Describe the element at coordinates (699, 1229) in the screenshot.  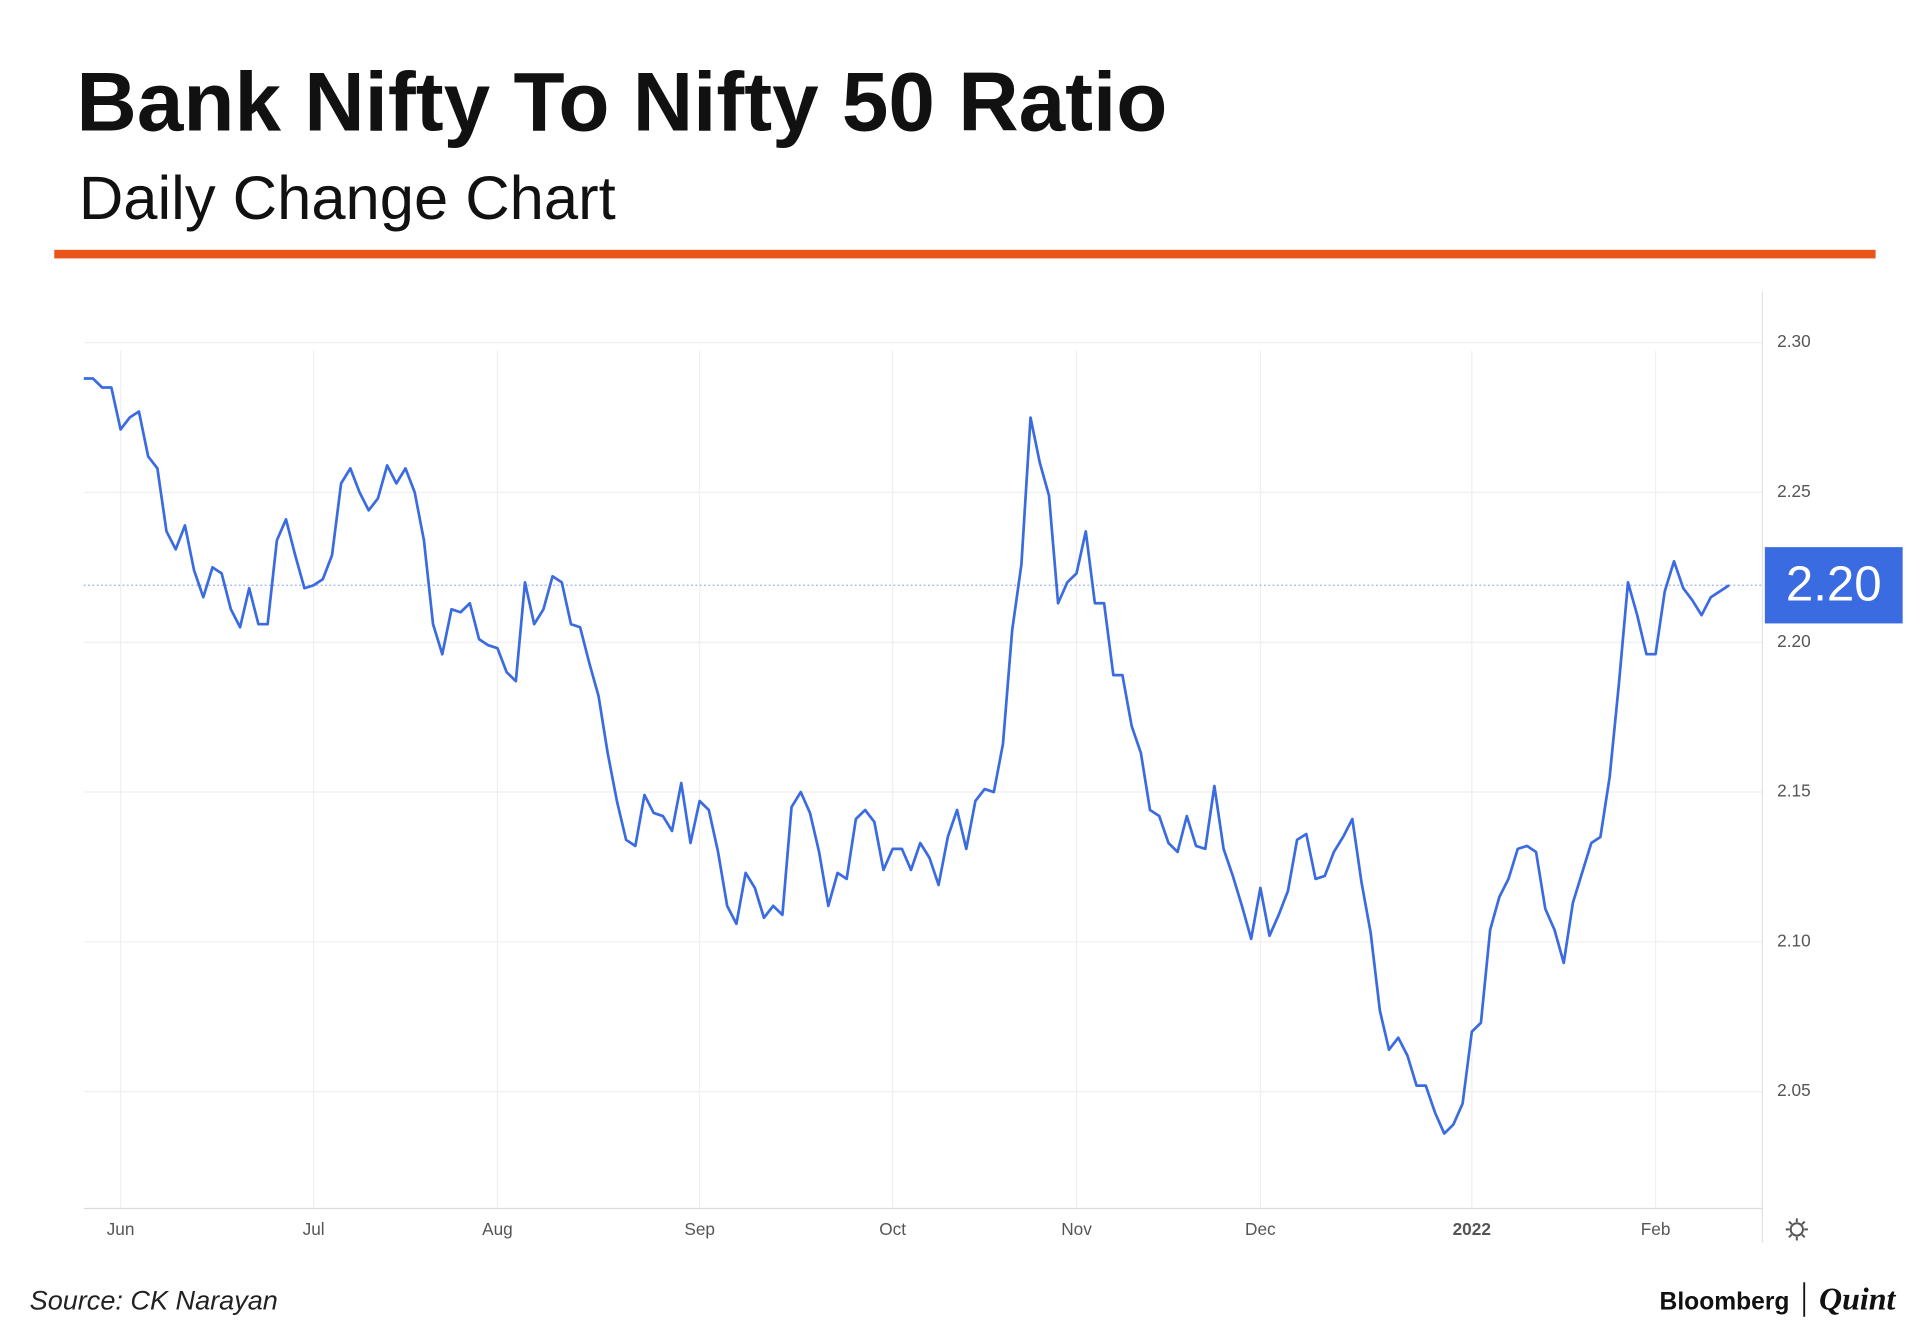
I see `x-tick-label: Sep` at that location.